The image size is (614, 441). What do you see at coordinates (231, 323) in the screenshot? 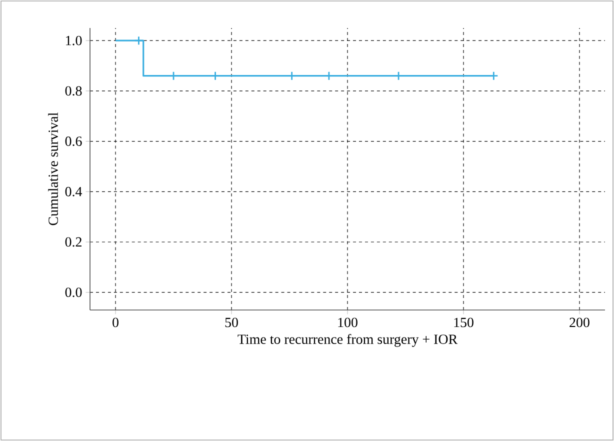
I see `x-tick-label: 50` at bounding box center [231, 323].